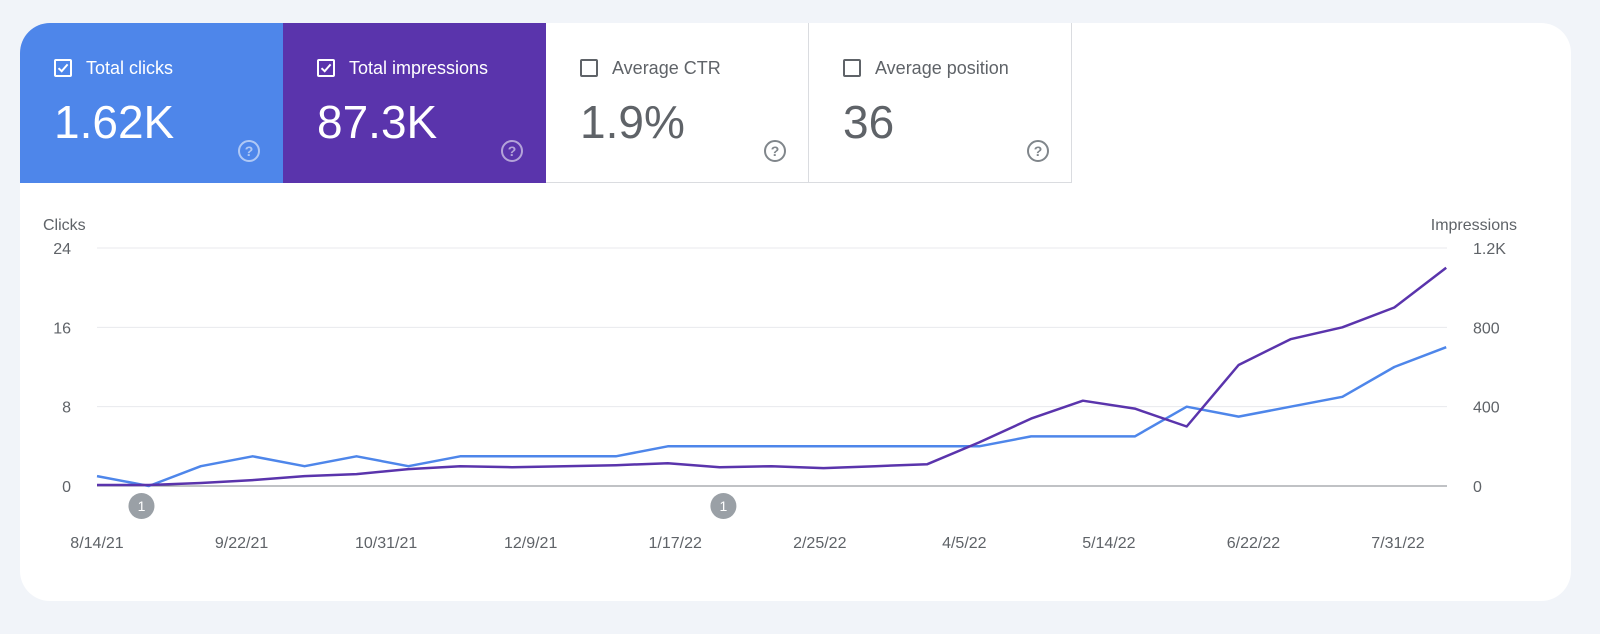 The height and width of the screenshot is (634, 1600). Describe the element at coordinates (666, 68) in the screenshot. I see `metric-label: Average CTR` at that location.